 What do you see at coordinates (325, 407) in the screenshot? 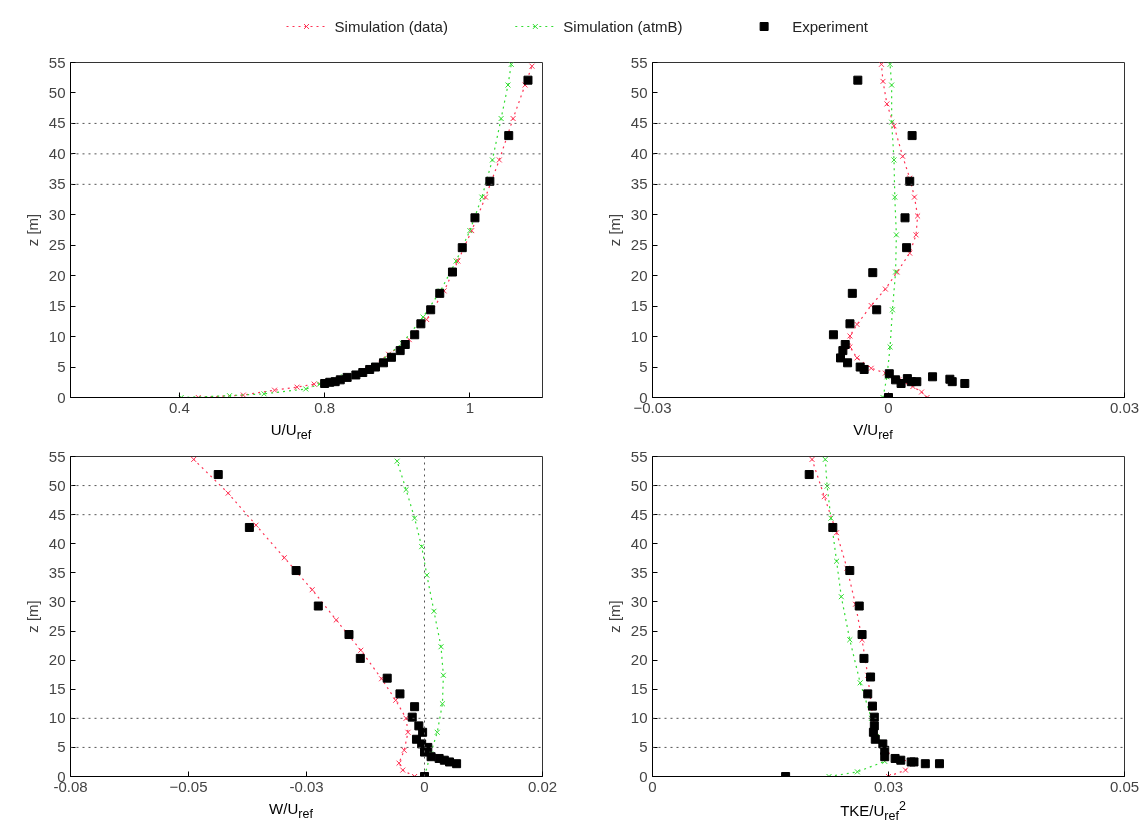
I see `x-tick-label: 0.8` at bounding box center [325, 407].